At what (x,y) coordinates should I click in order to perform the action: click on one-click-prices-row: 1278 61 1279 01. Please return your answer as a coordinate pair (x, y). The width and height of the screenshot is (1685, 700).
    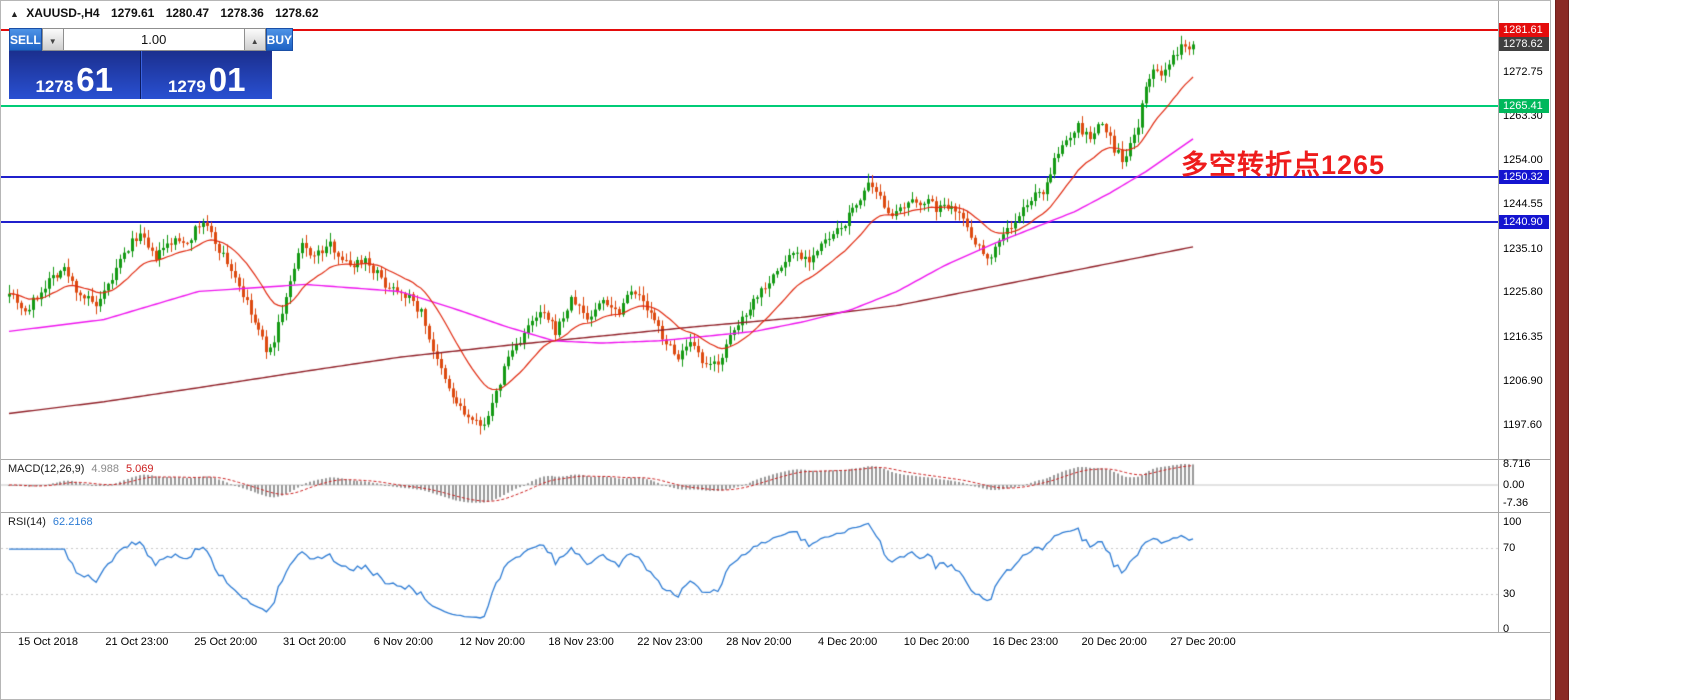
    Looking at the image, I should click on (140, 75).